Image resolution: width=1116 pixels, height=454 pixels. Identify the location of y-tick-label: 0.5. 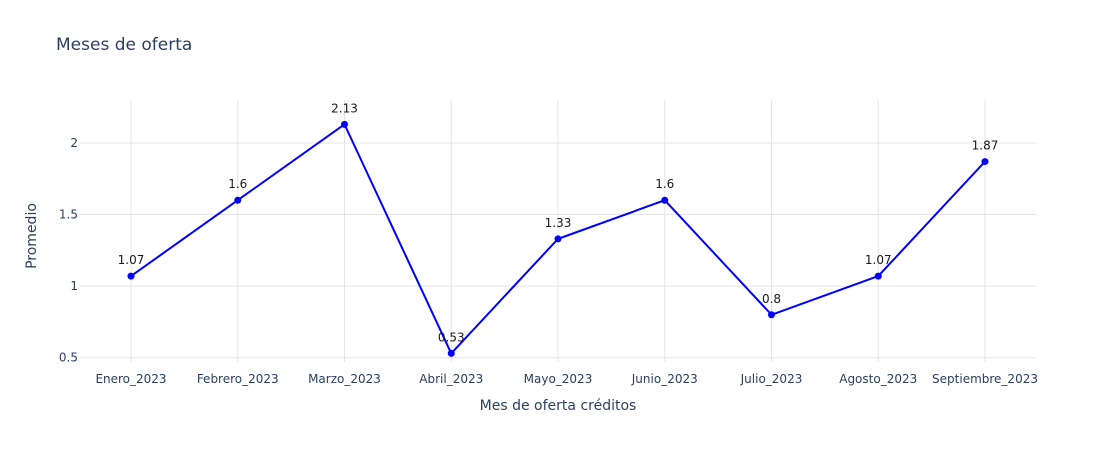
(68, 358).